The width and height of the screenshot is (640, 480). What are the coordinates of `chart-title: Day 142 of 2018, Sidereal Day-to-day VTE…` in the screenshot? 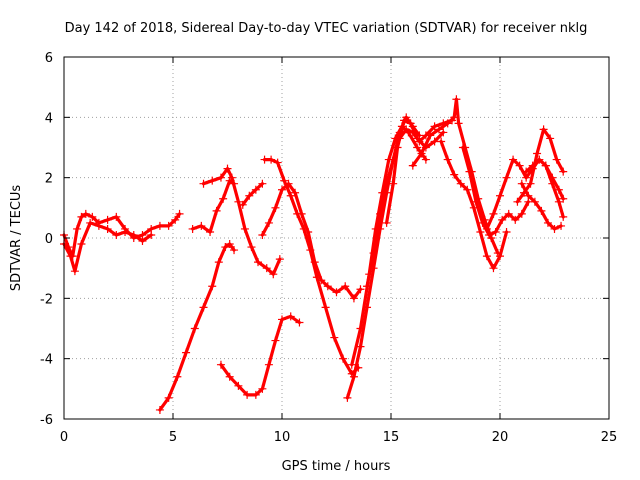 It's located at (326, 28).